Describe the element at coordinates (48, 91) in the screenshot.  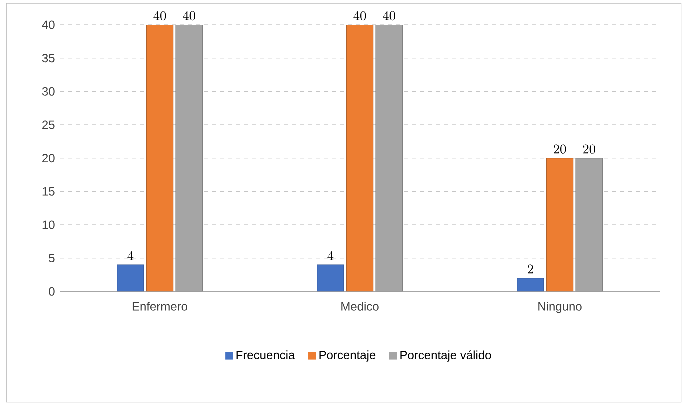
I see `y-tick-label: 30` at that location.